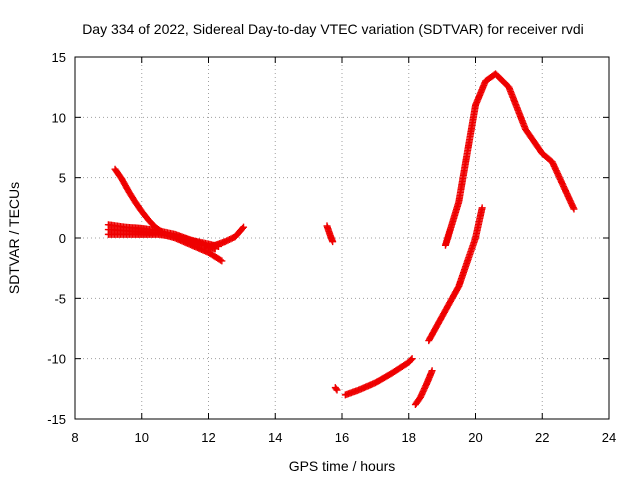 This screenshot has width=640, height=480. Describe the element at coordinates (62, 238) in the screenshot. I see `y-tick-label: 0` at that location.